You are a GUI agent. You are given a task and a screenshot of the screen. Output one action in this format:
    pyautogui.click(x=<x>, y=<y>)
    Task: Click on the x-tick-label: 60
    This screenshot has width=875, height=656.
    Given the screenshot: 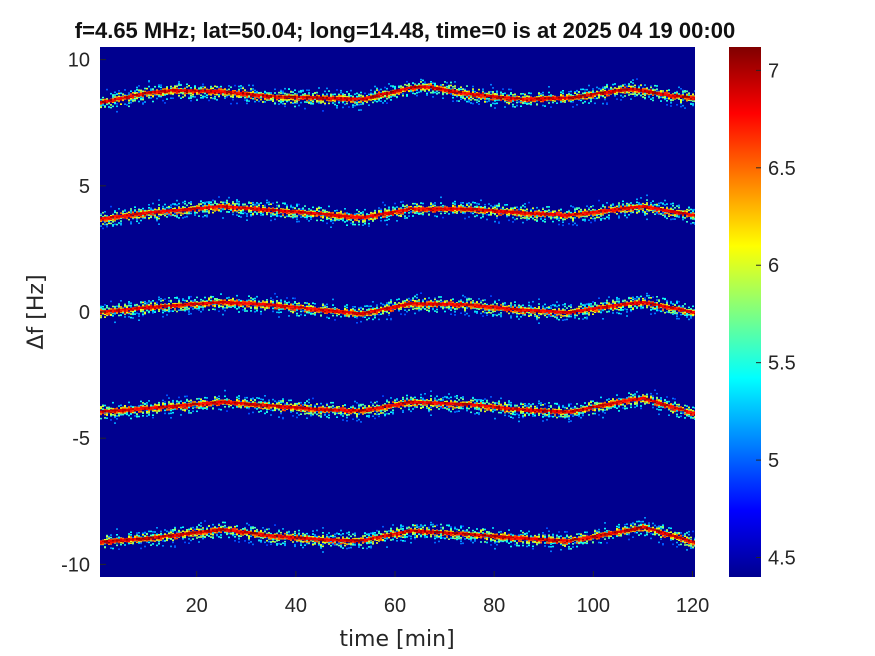 What is the action you would take?
    pyautogui.click(x=395, y=606)
    